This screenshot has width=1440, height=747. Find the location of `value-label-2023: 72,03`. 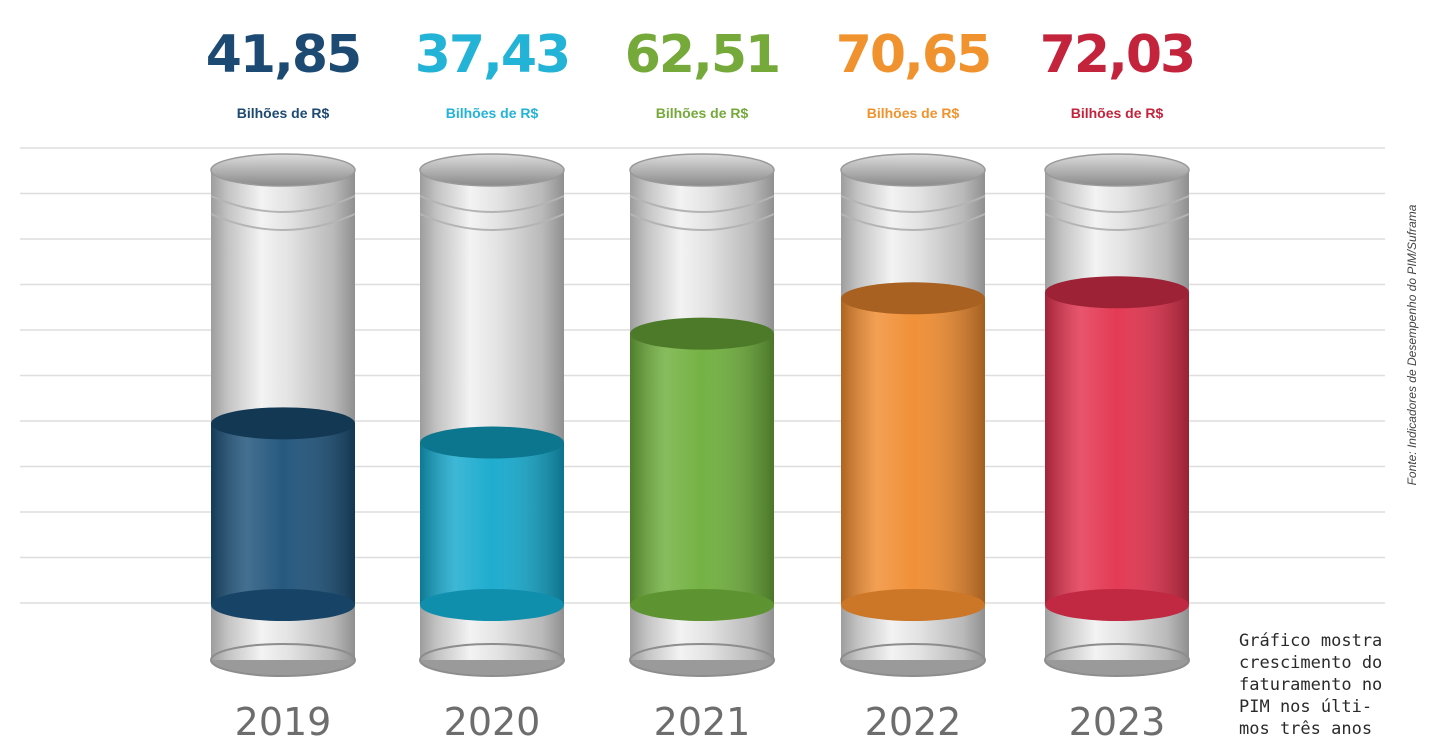

value-label-2023: 72,03 is located at coordinates (1117, 55).